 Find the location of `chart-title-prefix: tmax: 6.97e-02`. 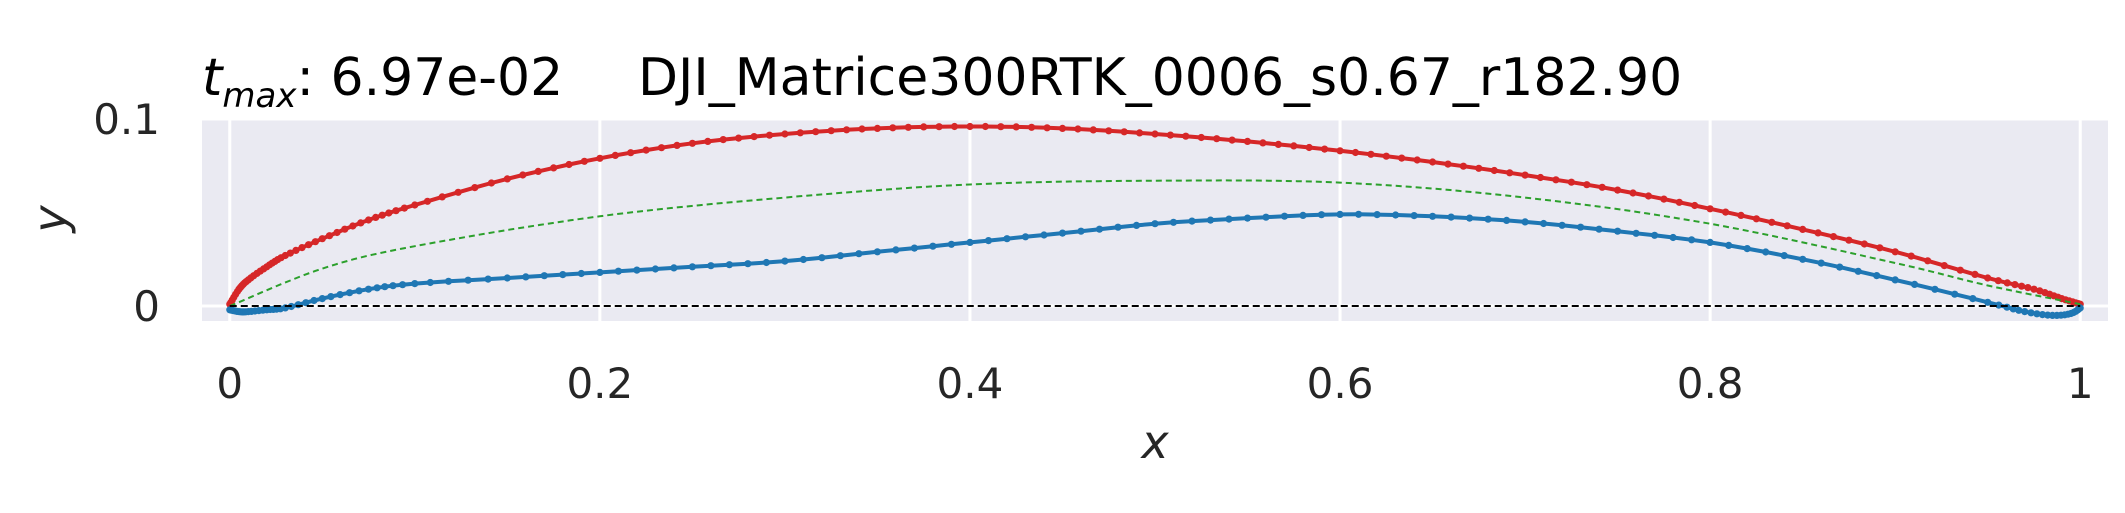

chart-title-prefix: tmax: 6.97e-02 is located at coordinates (382, 82).